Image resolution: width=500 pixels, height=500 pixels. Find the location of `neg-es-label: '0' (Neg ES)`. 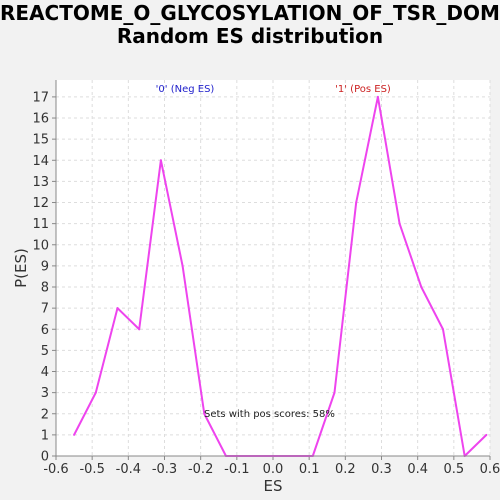

neg-es-label: '0' (Neg ES) is located at coordinates (185, 89).